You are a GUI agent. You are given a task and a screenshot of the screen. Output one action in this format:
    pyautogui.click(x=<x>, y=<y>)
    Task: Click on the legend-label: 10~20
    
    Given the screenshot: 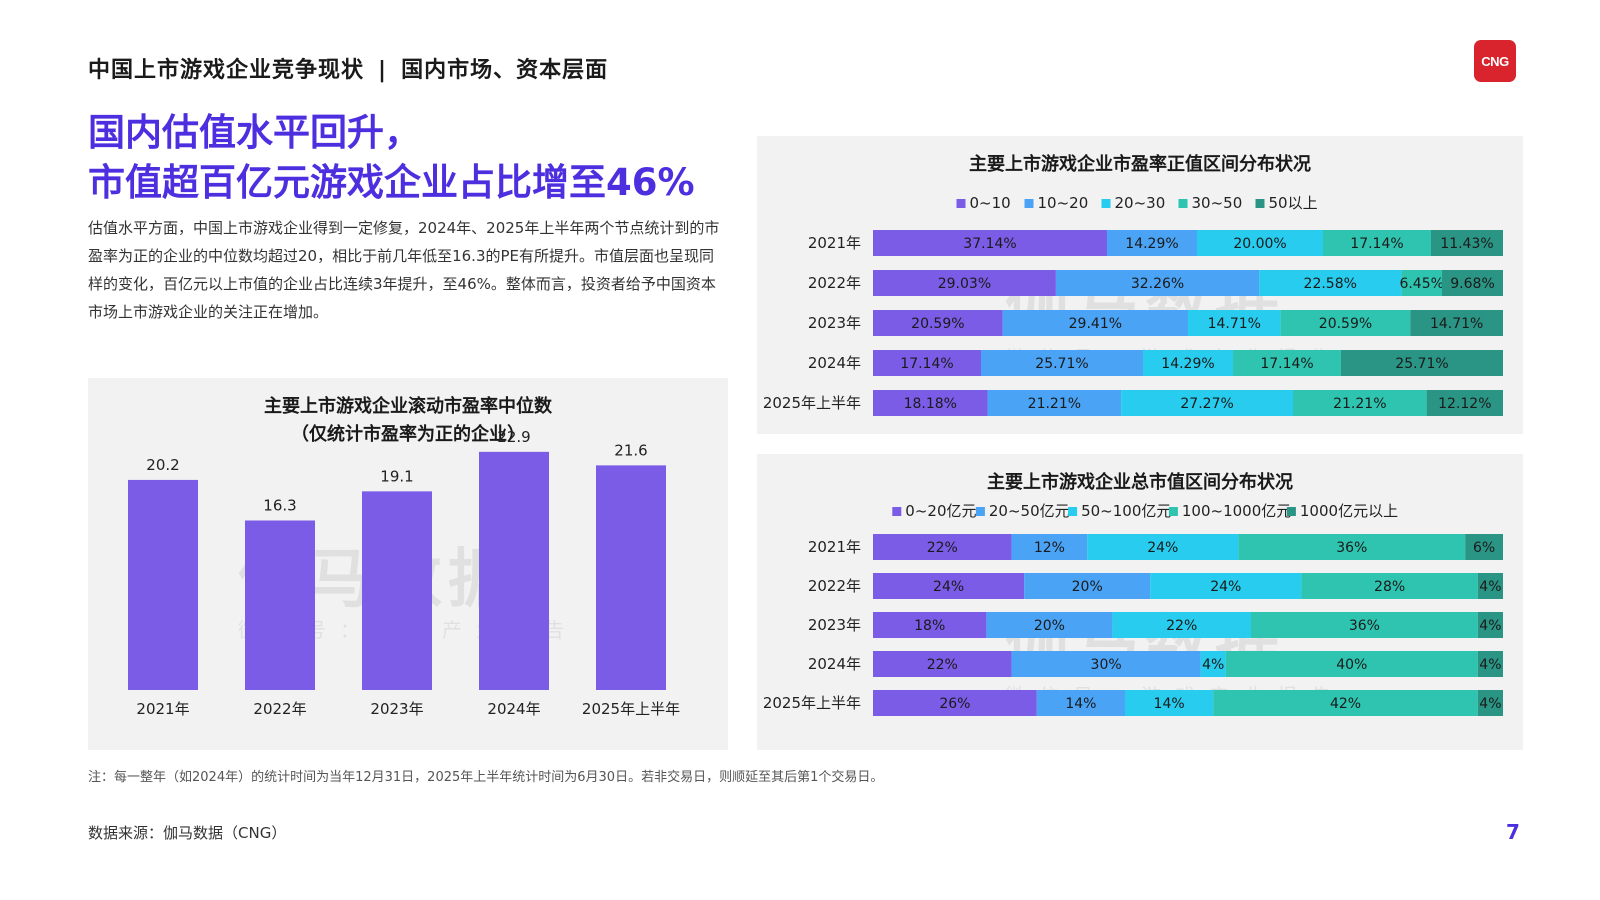 What is the action you would take?
    pyautogui.click(x=1063, y=203)
    